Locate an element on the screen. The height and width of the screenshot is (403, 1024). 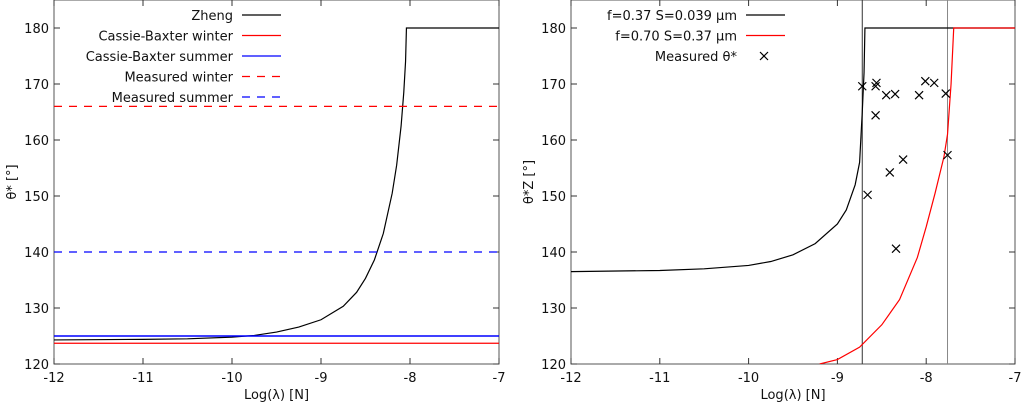
legend-label: f=0.70 S=0.37 μm is located at coordinates (676, 37).